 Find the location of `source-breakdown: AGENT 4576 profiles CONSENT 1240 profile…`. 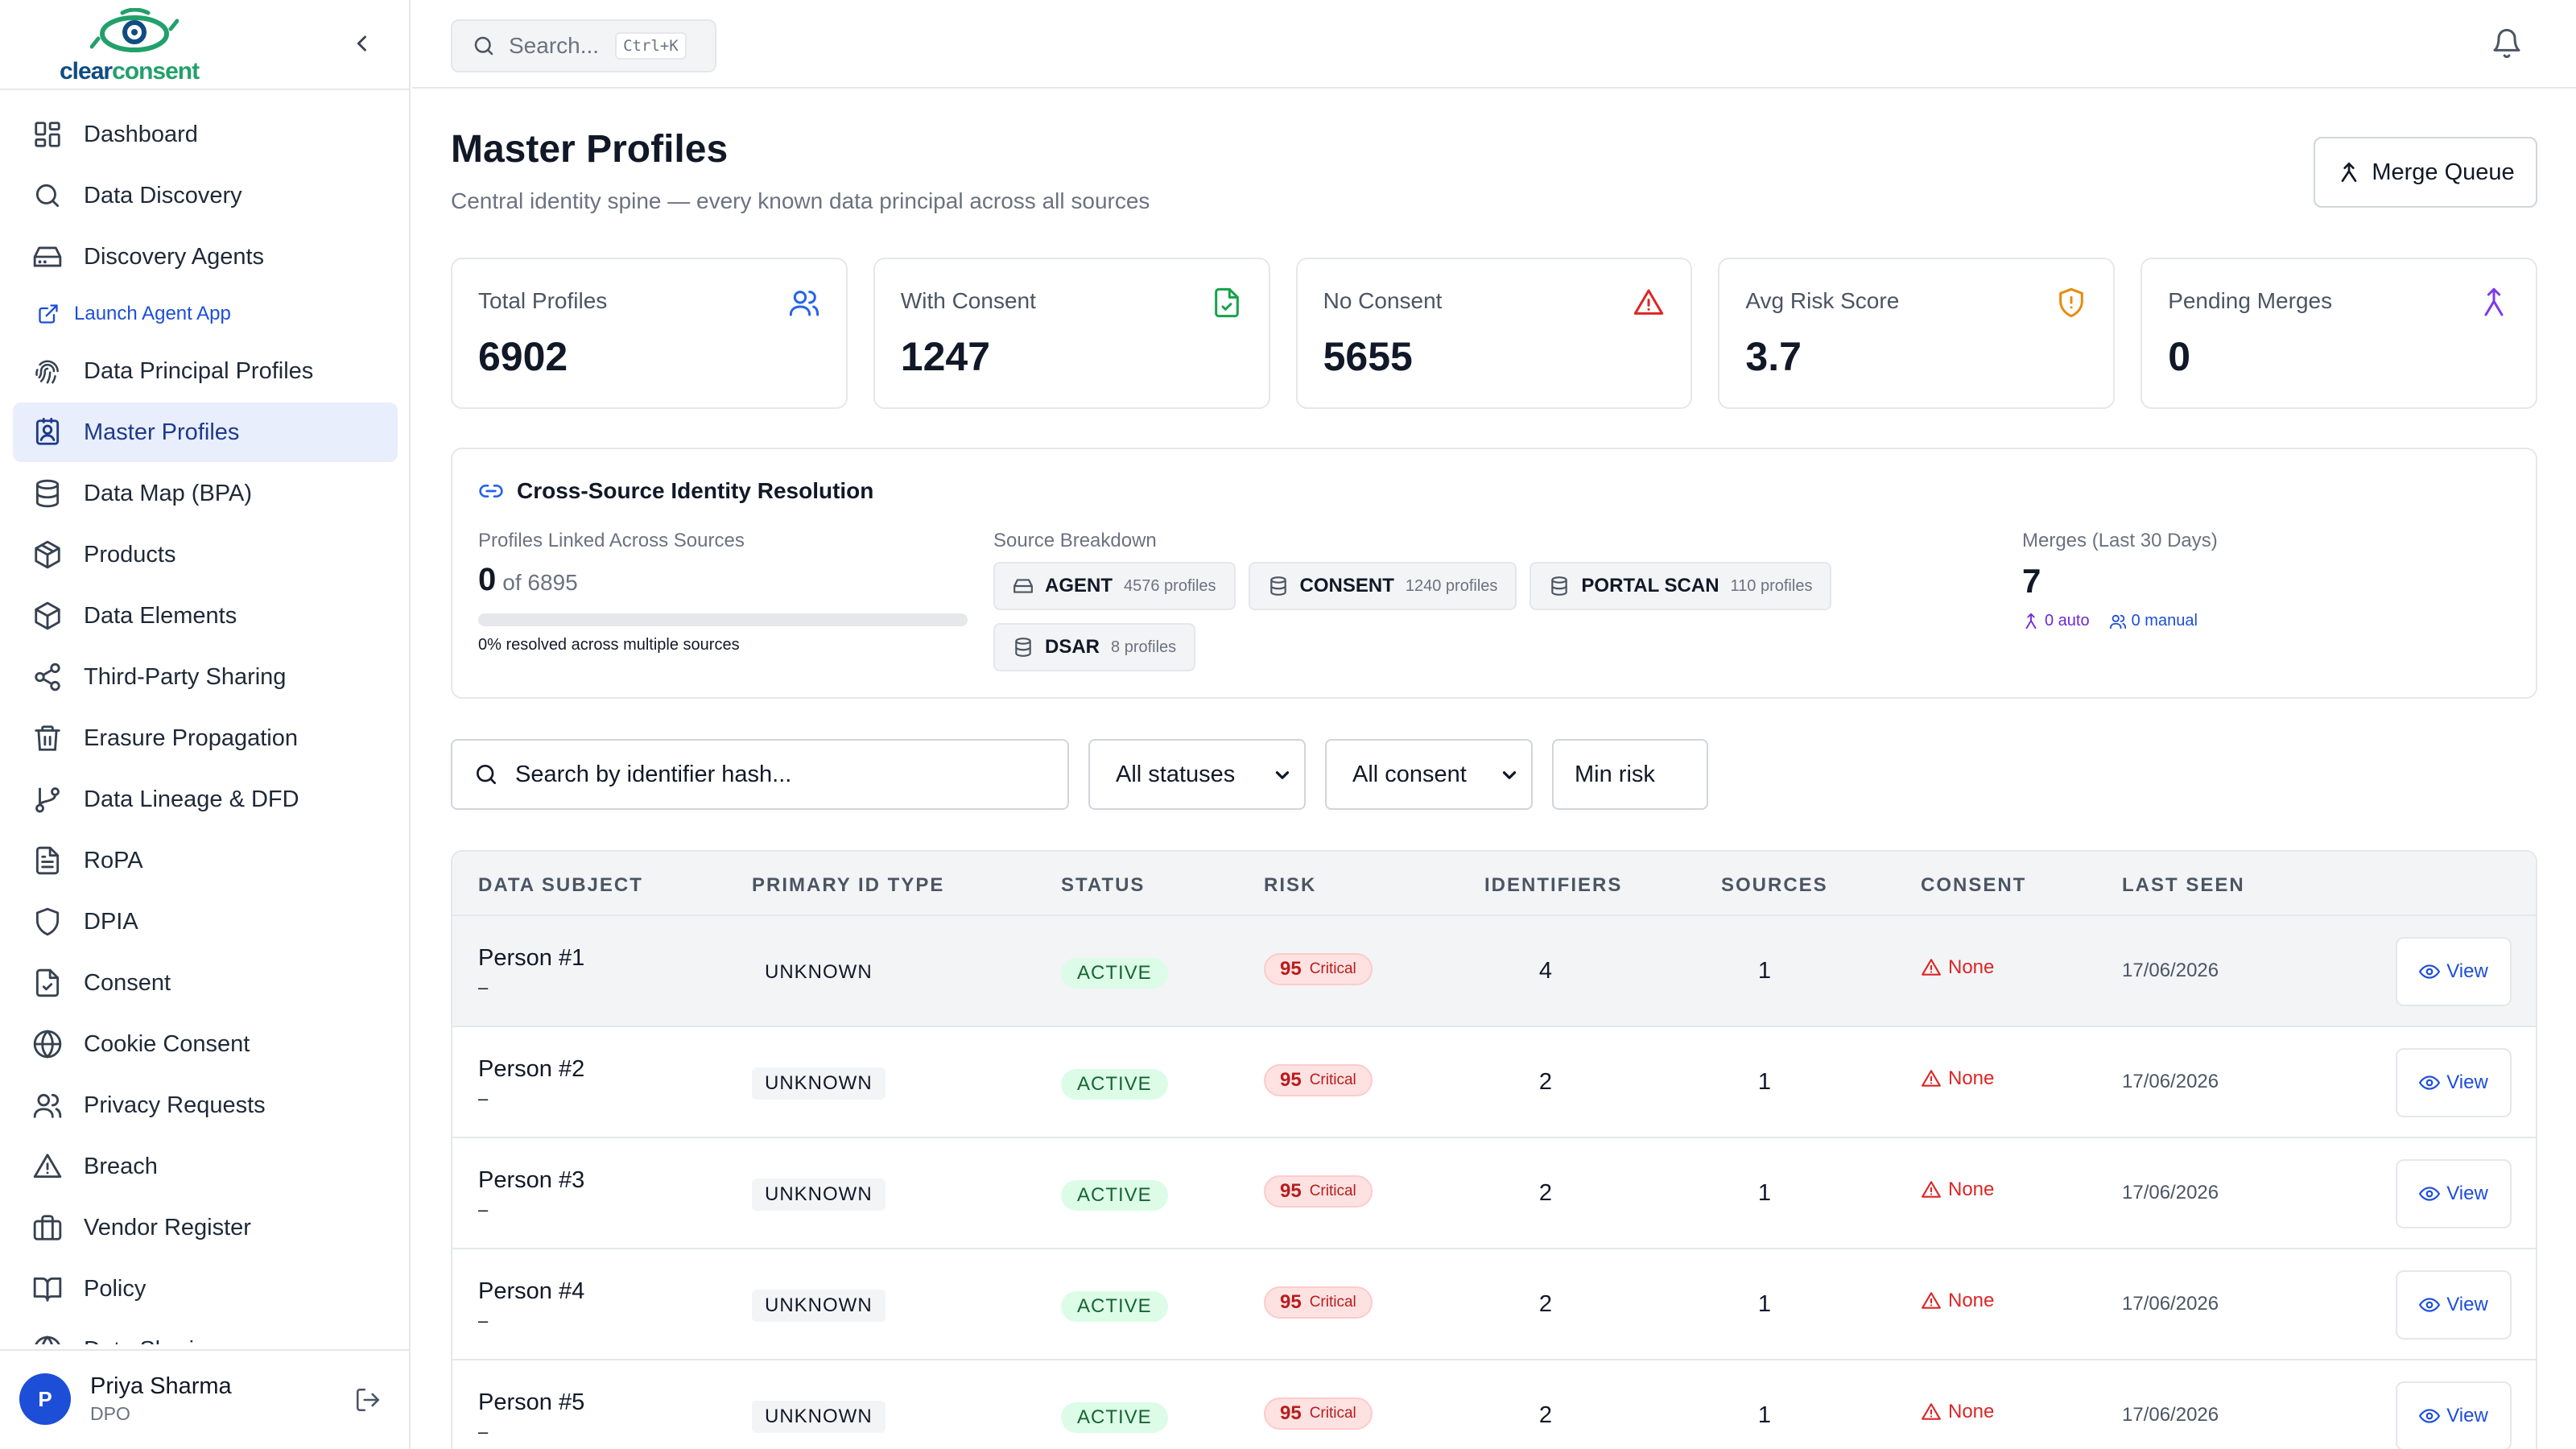

source-breakdown: AGENT 4576 profiles CONSENT 1240 profile… is located at coordinates (1436, 616).